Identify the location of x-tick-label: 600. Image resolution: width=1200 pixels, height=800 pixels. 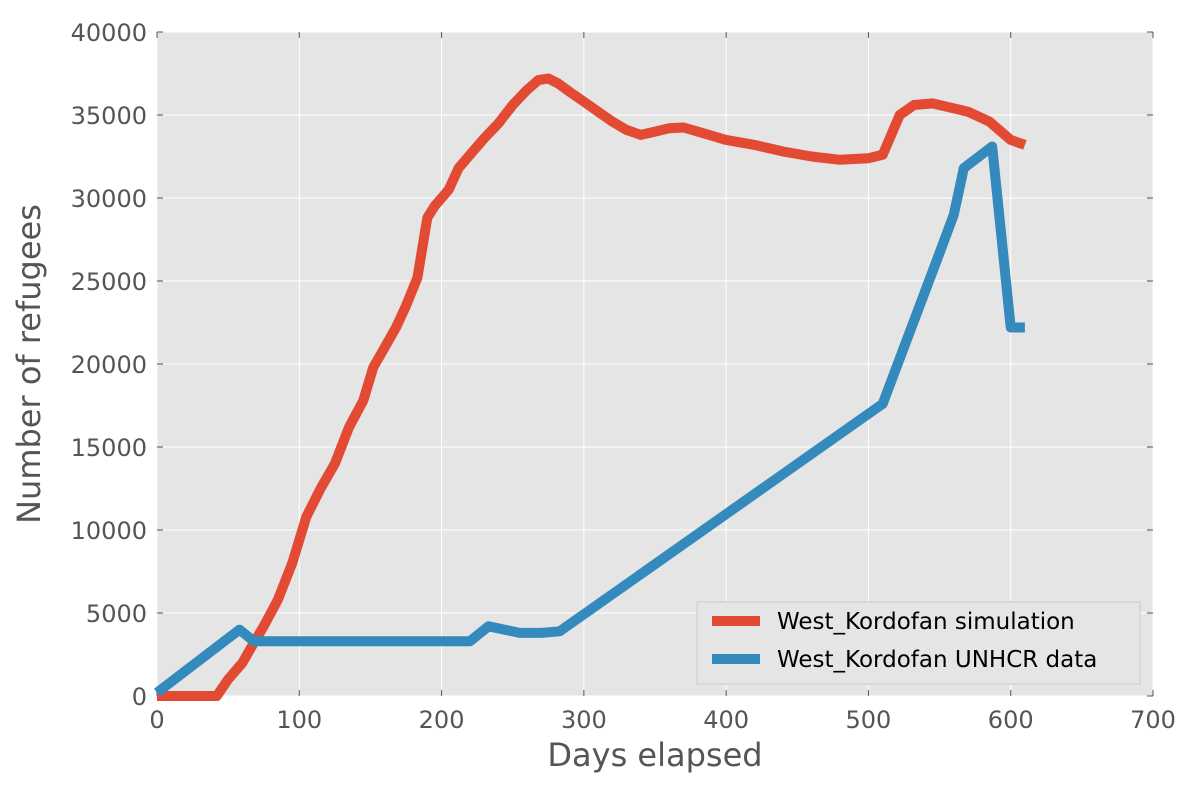
(1011, 720).